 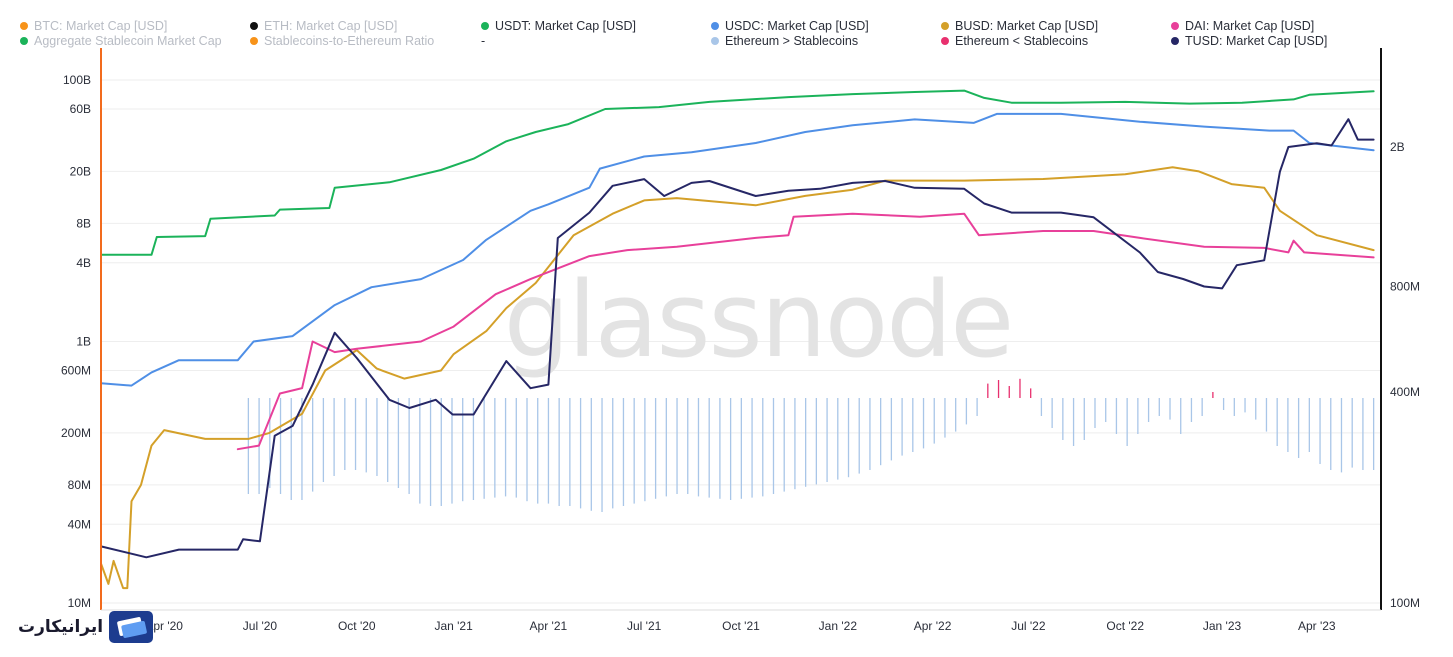 I want to click on legend-label: Ethereum < Stablecoins, so click(x=1022, y=41).